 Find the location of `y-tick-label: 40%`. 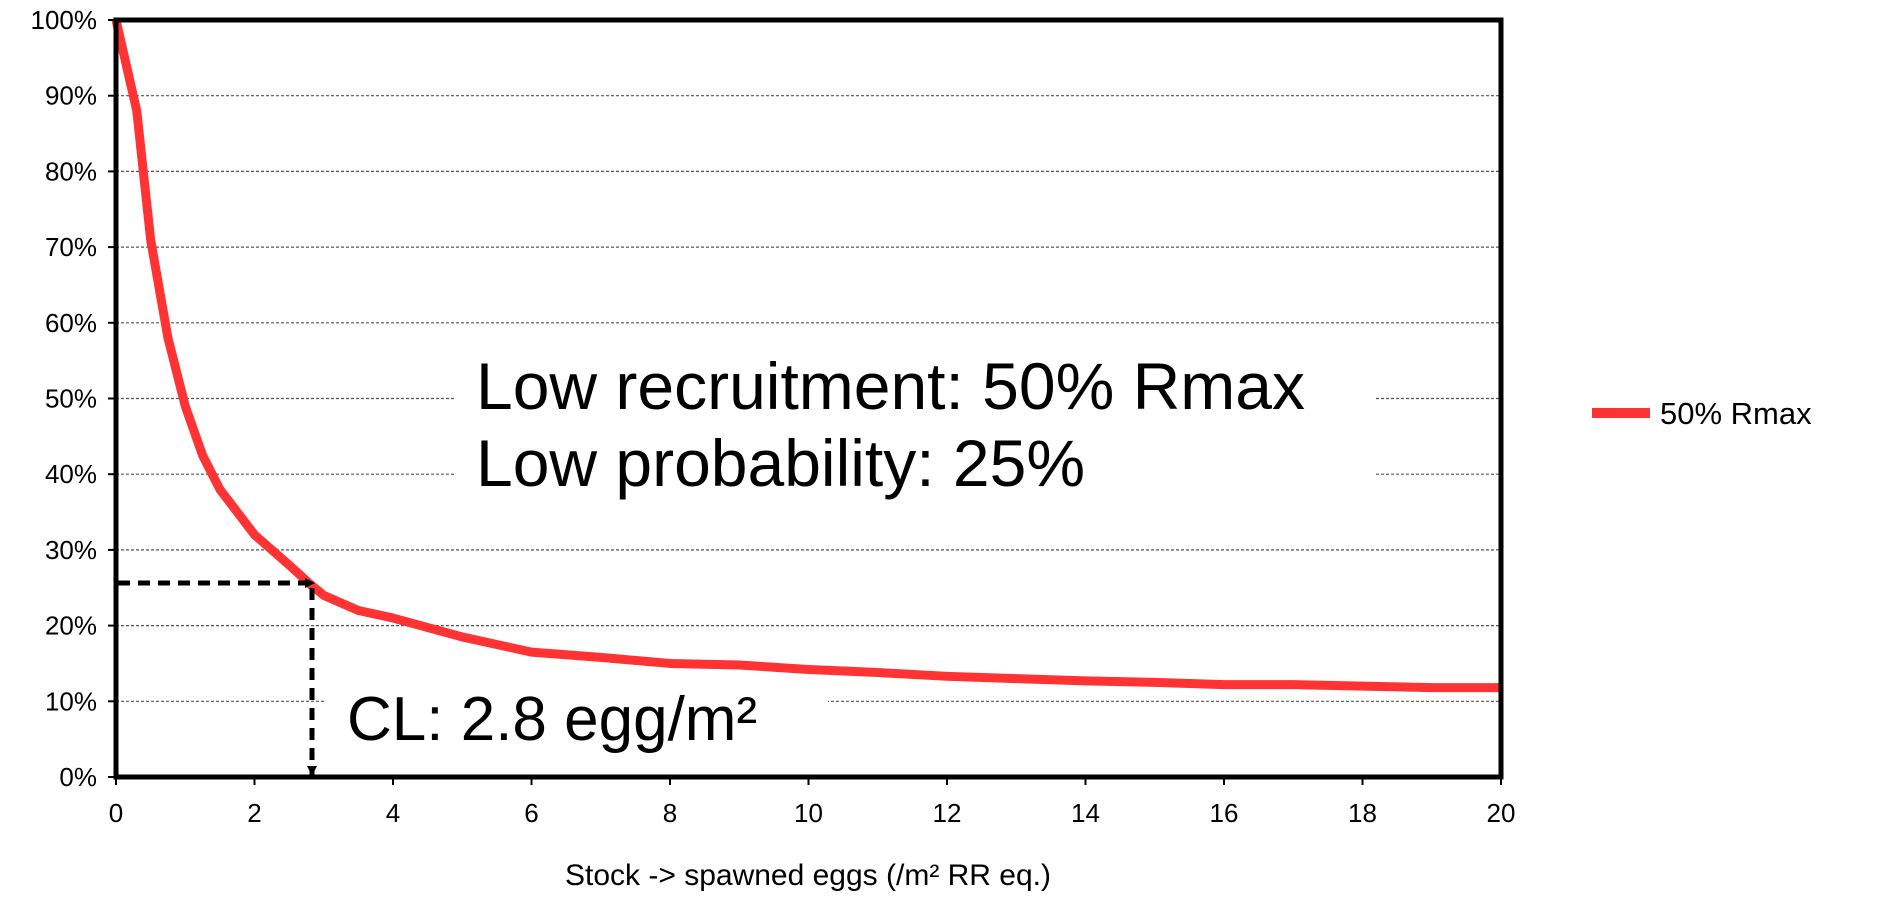

y-tick-label: 40% is located at coordinates (71, 474).